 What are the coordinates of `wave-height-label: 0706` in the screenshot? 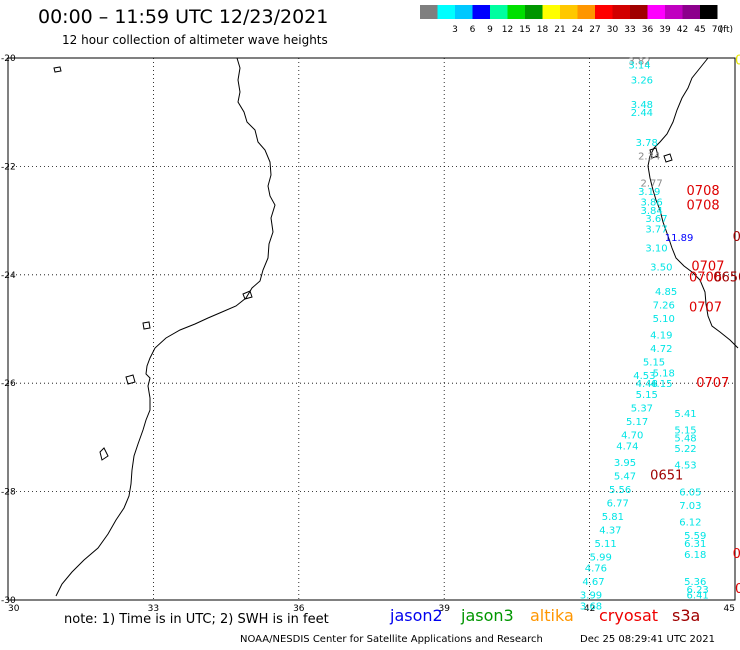 It's located at (705, 278).